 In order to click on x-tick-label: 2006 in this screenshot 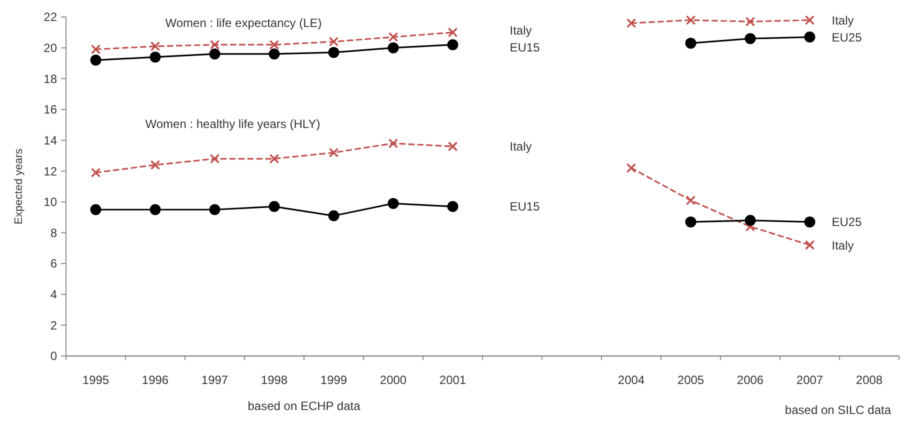, I will do `click(750, 380)`.